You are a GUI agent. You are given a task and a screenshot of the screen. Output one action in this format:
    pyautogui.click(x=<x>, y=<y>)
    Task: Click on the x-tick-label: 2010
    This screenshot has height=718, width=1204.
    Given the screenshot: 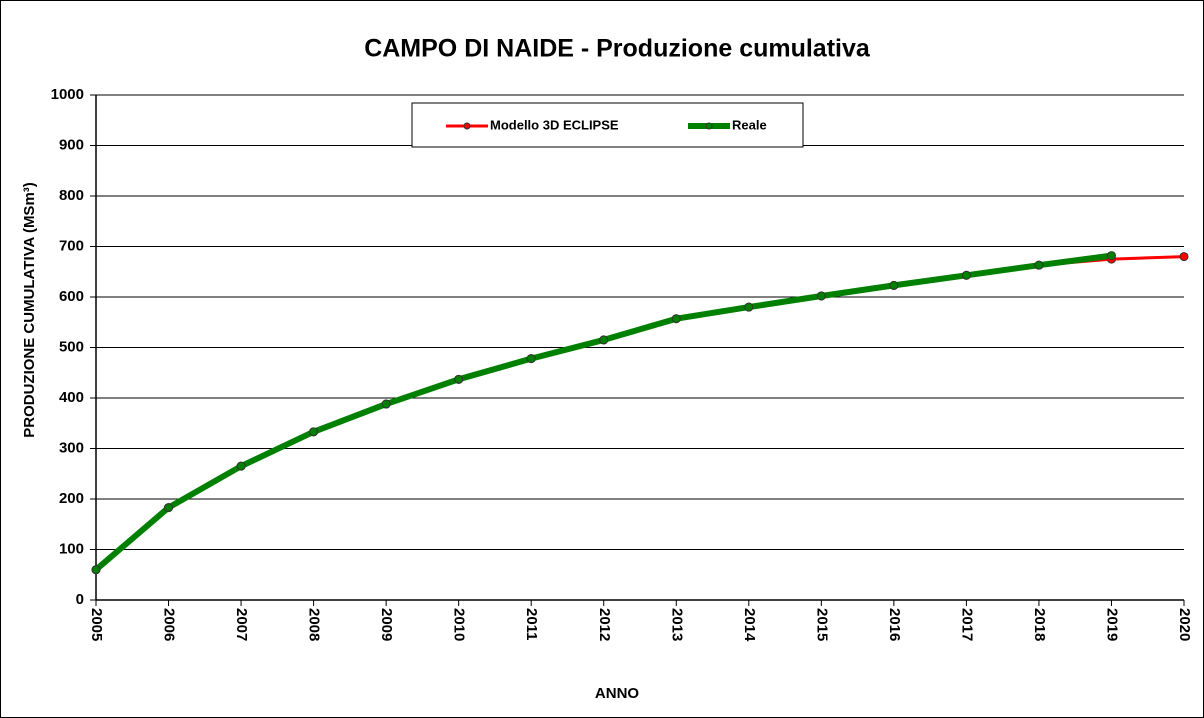 What is the action you would take?
    pyautogui.click(x=459, y=624)
    